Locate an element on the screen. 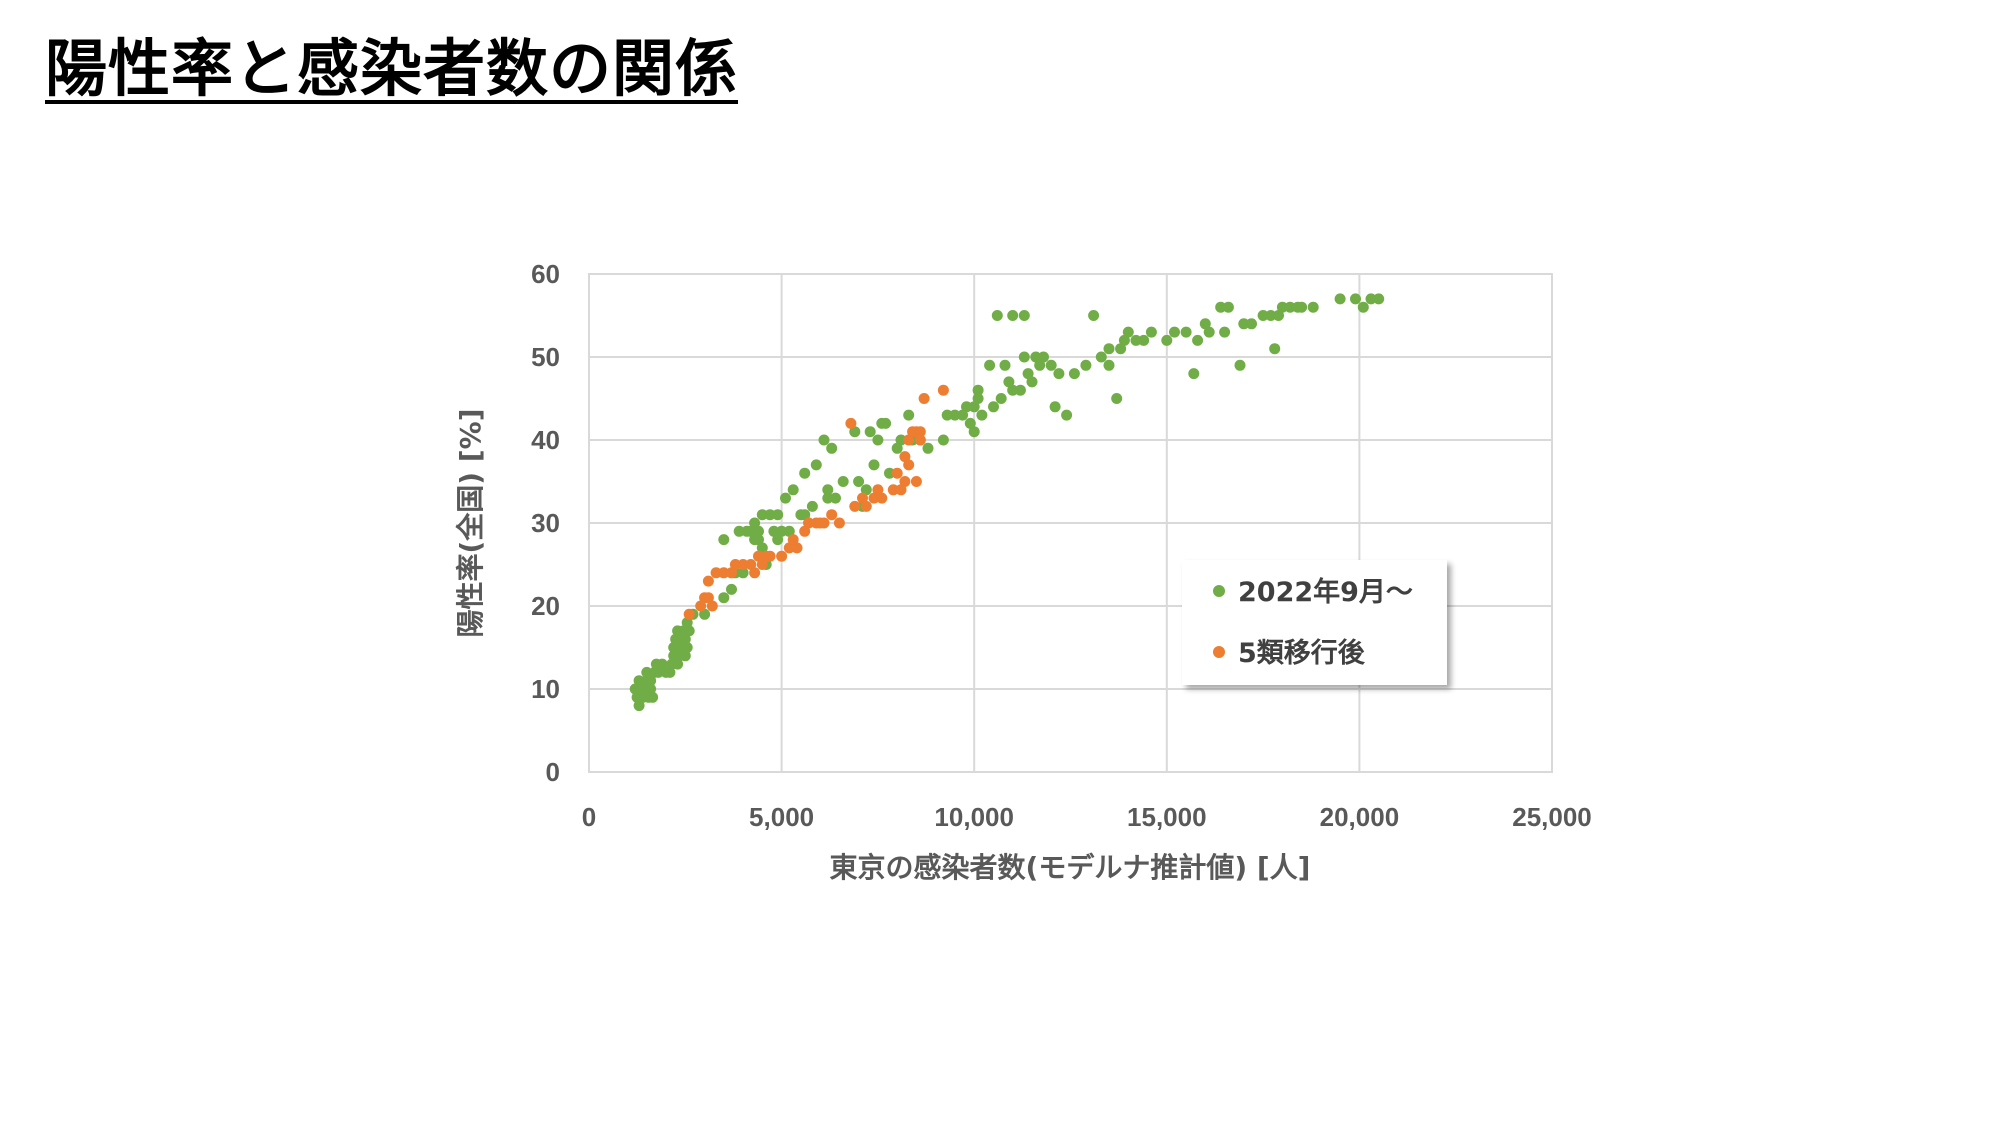  legend-label-series-1: 2022年9月～ is located at coordinates (1325, 592).